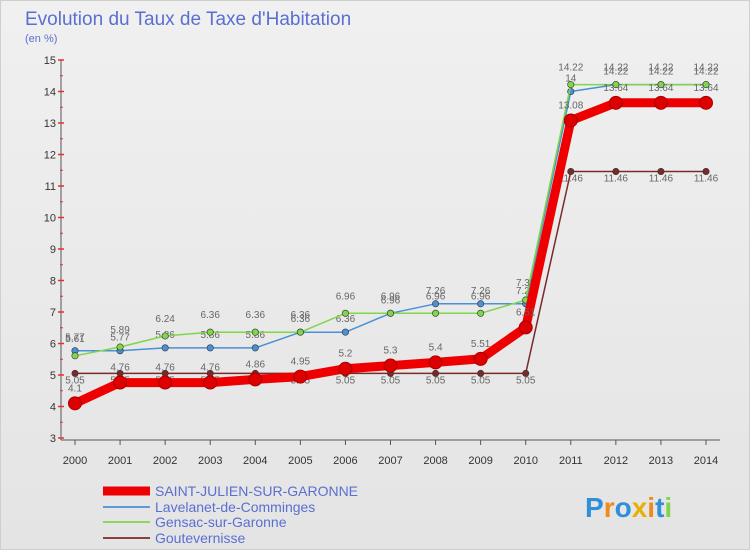  I want to click on data-label: 7.38, so click(526, 283).